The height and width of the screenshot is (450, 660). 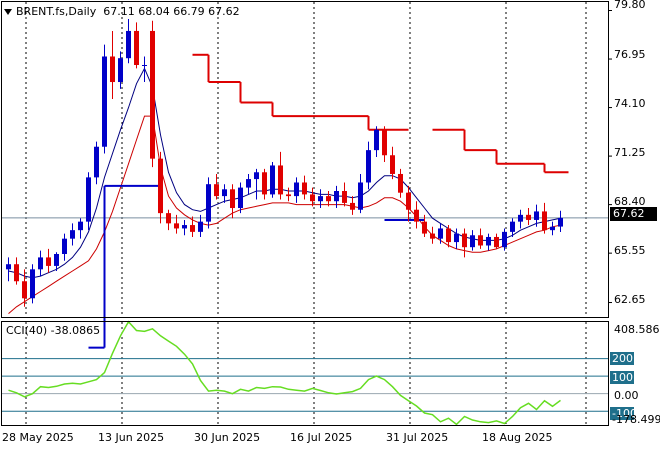 I want to click on time-tick-label: 28 May 2025, so click(x=38, y=437).